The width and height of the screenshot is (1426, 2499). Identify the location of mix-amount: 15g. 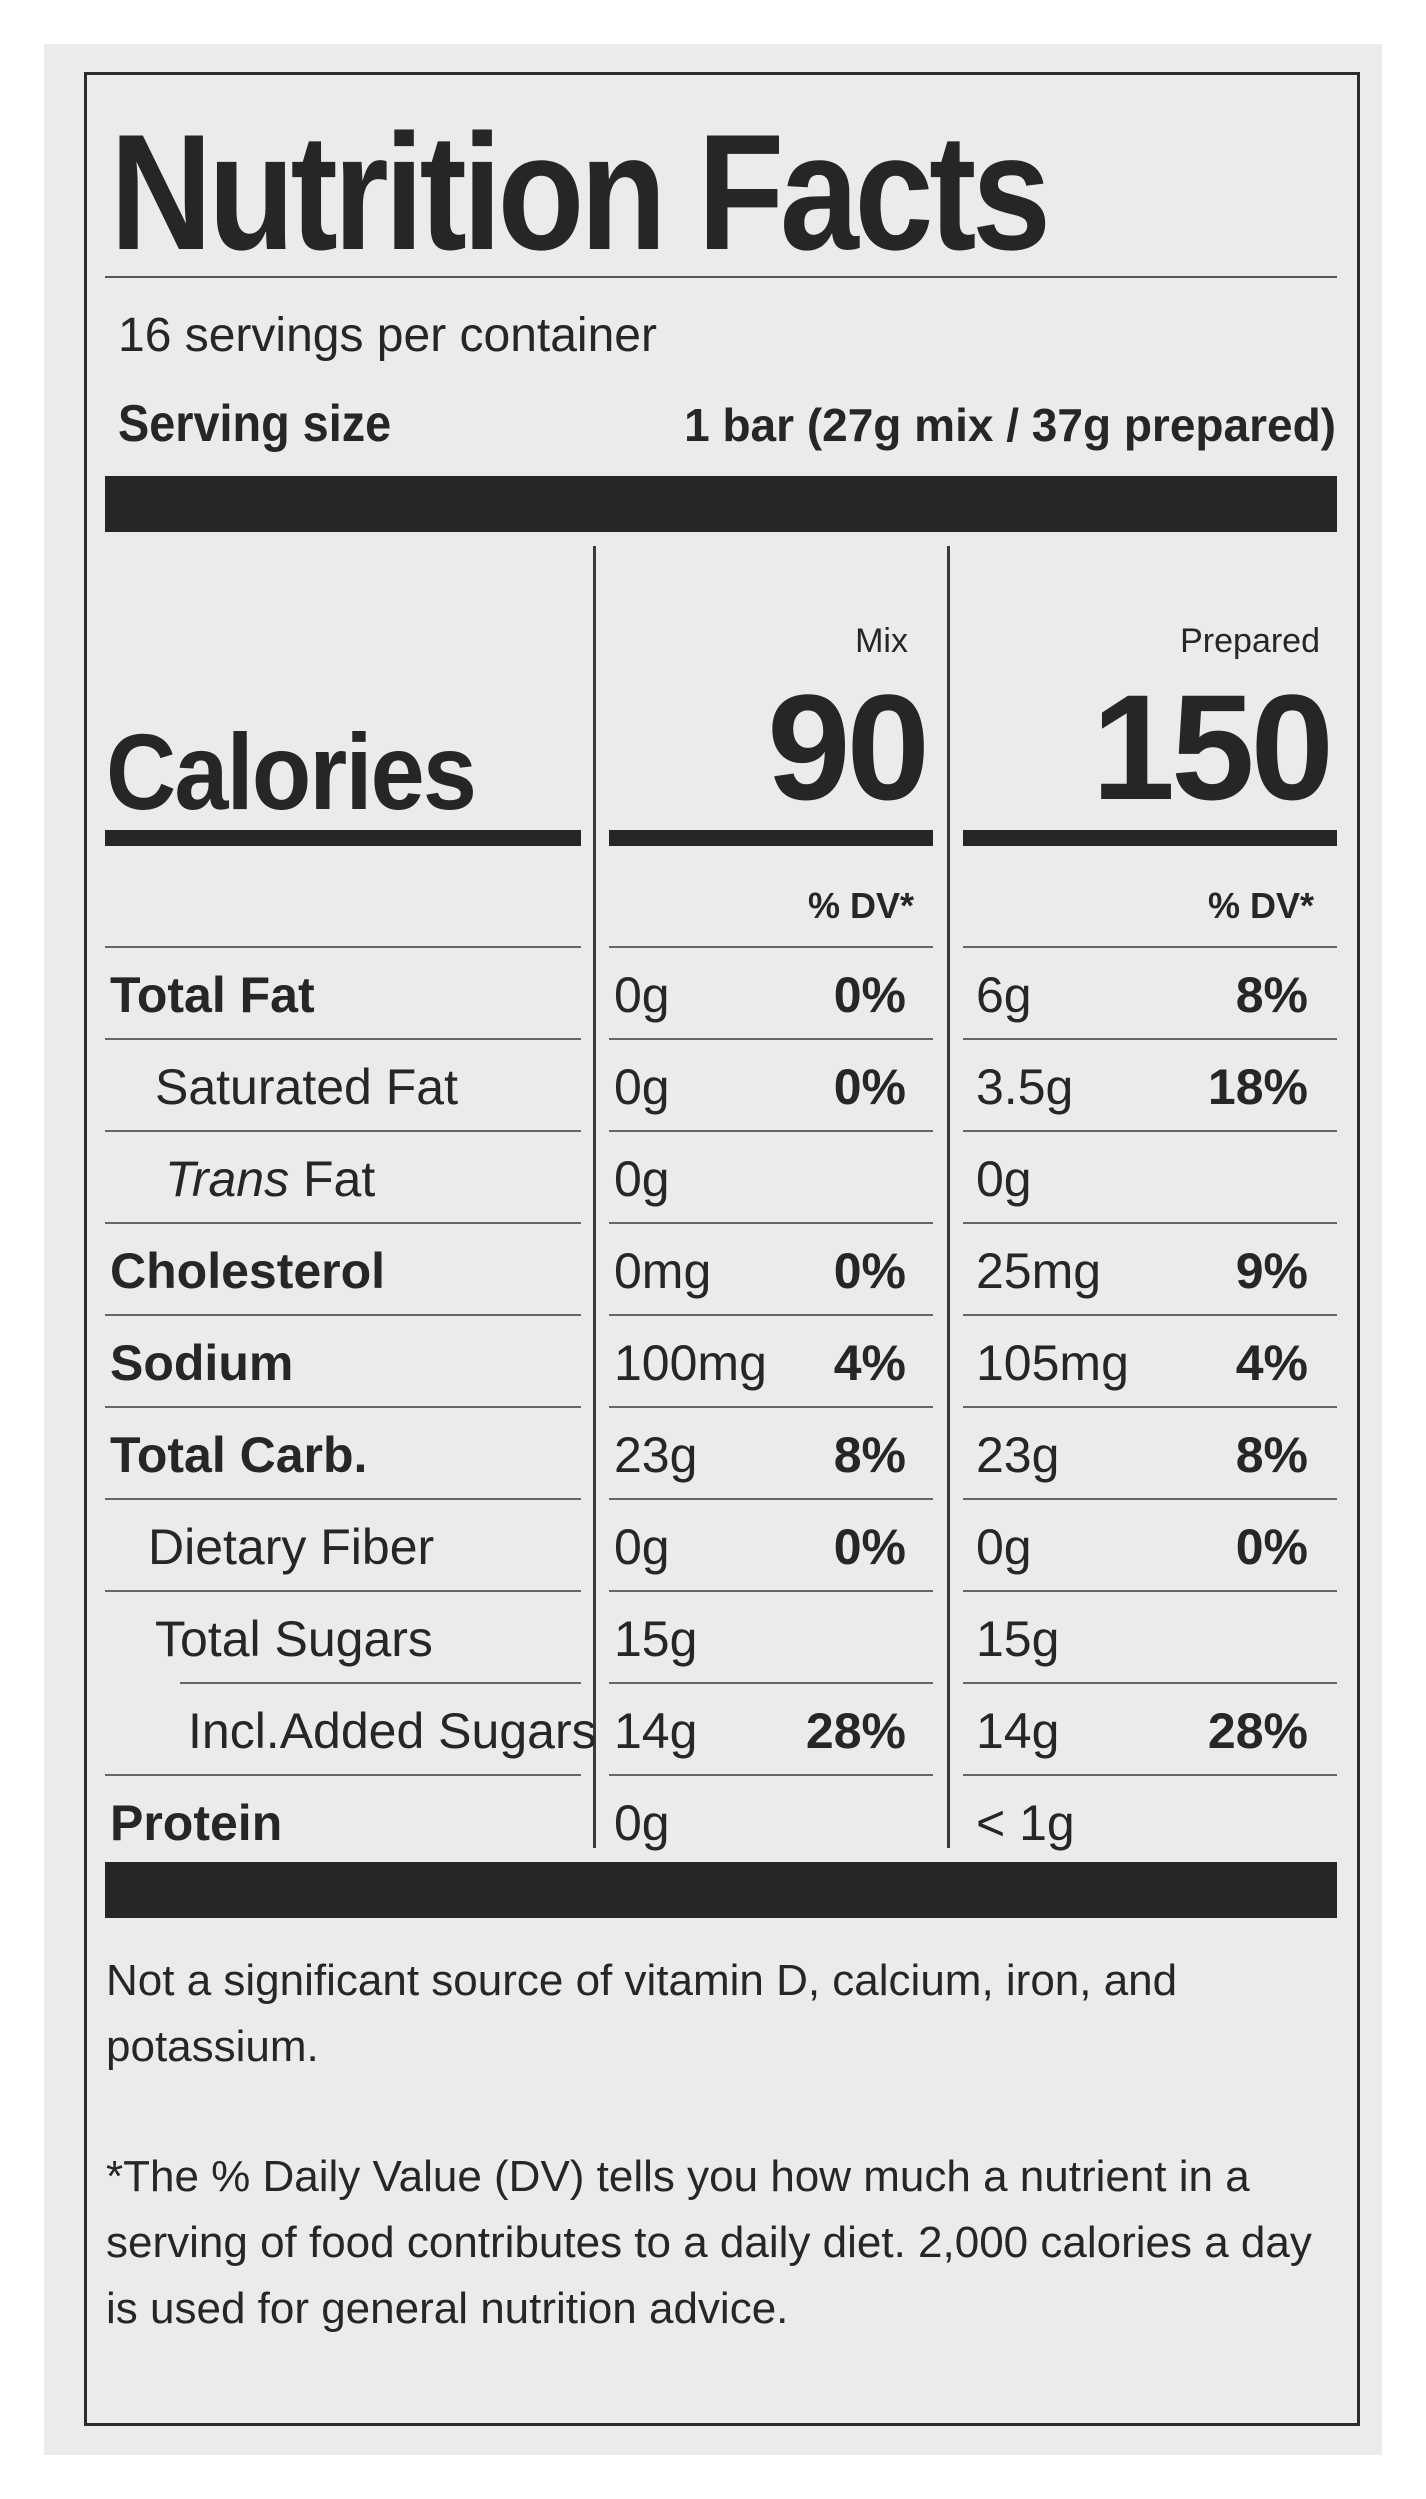
(656, 1639).